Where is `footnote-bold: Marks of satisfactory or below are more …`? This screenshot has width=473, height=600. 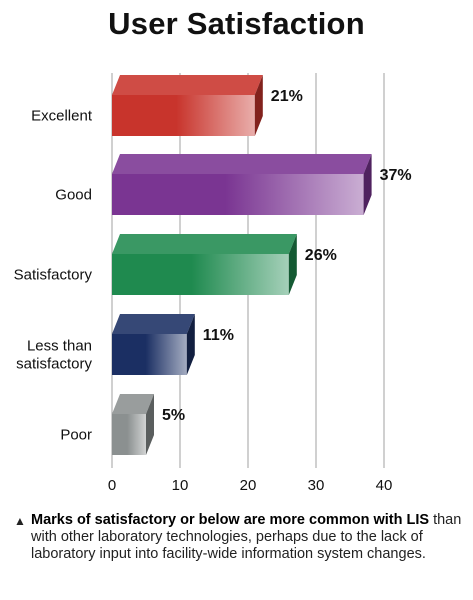
footnote-bold: Marks of satisfactory or below are more … is located at coordinates (230, 520).